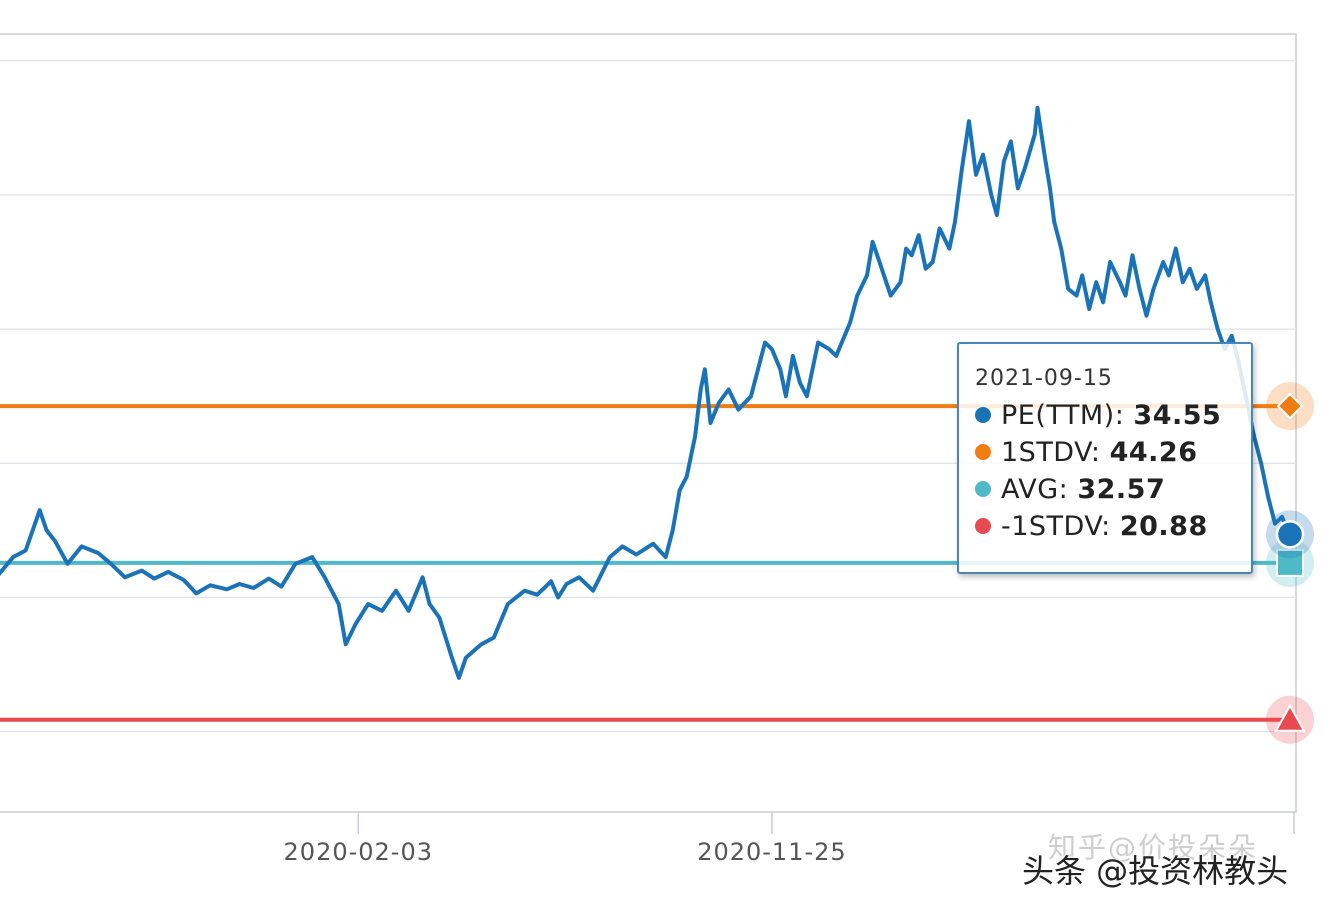  What do you see at coordinates (1163, 526) in the screenshot?
I see `tooltip-value: 20.88` at bounding box center [1163, 526].